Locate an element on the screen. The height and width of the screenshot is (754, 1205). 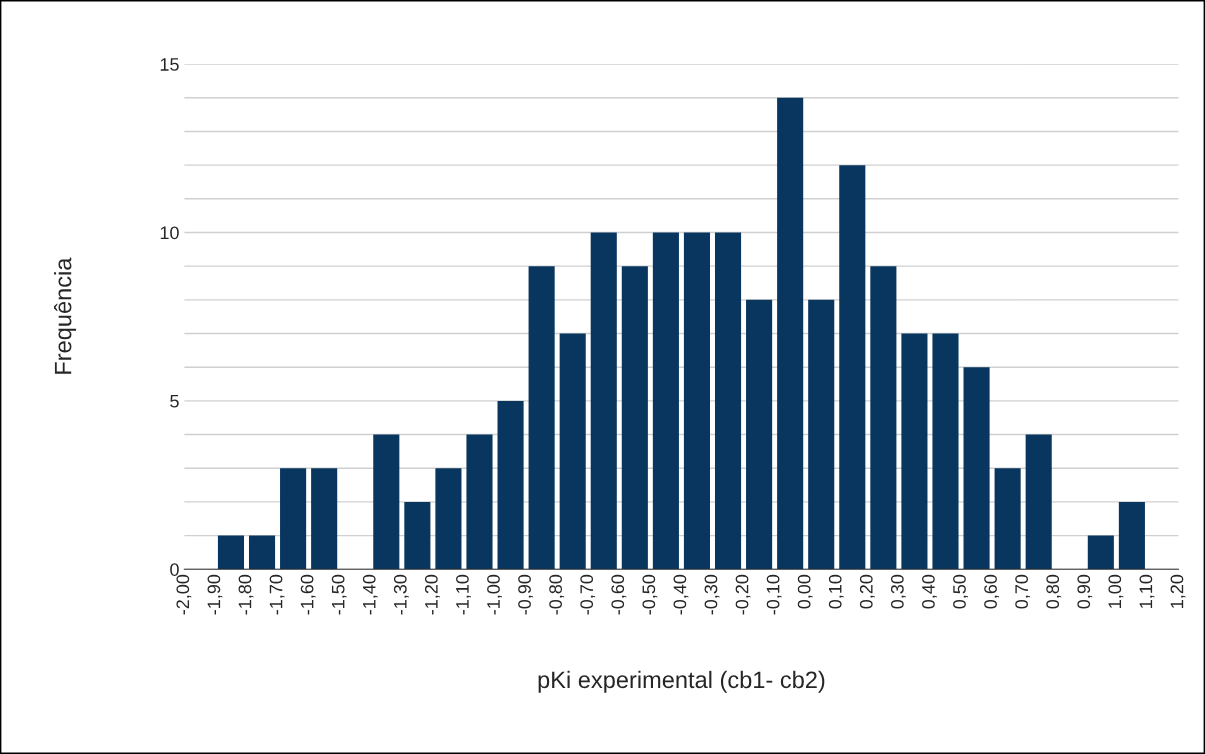
x-tick-label: -0,50 is located at coordinates (650, 594).